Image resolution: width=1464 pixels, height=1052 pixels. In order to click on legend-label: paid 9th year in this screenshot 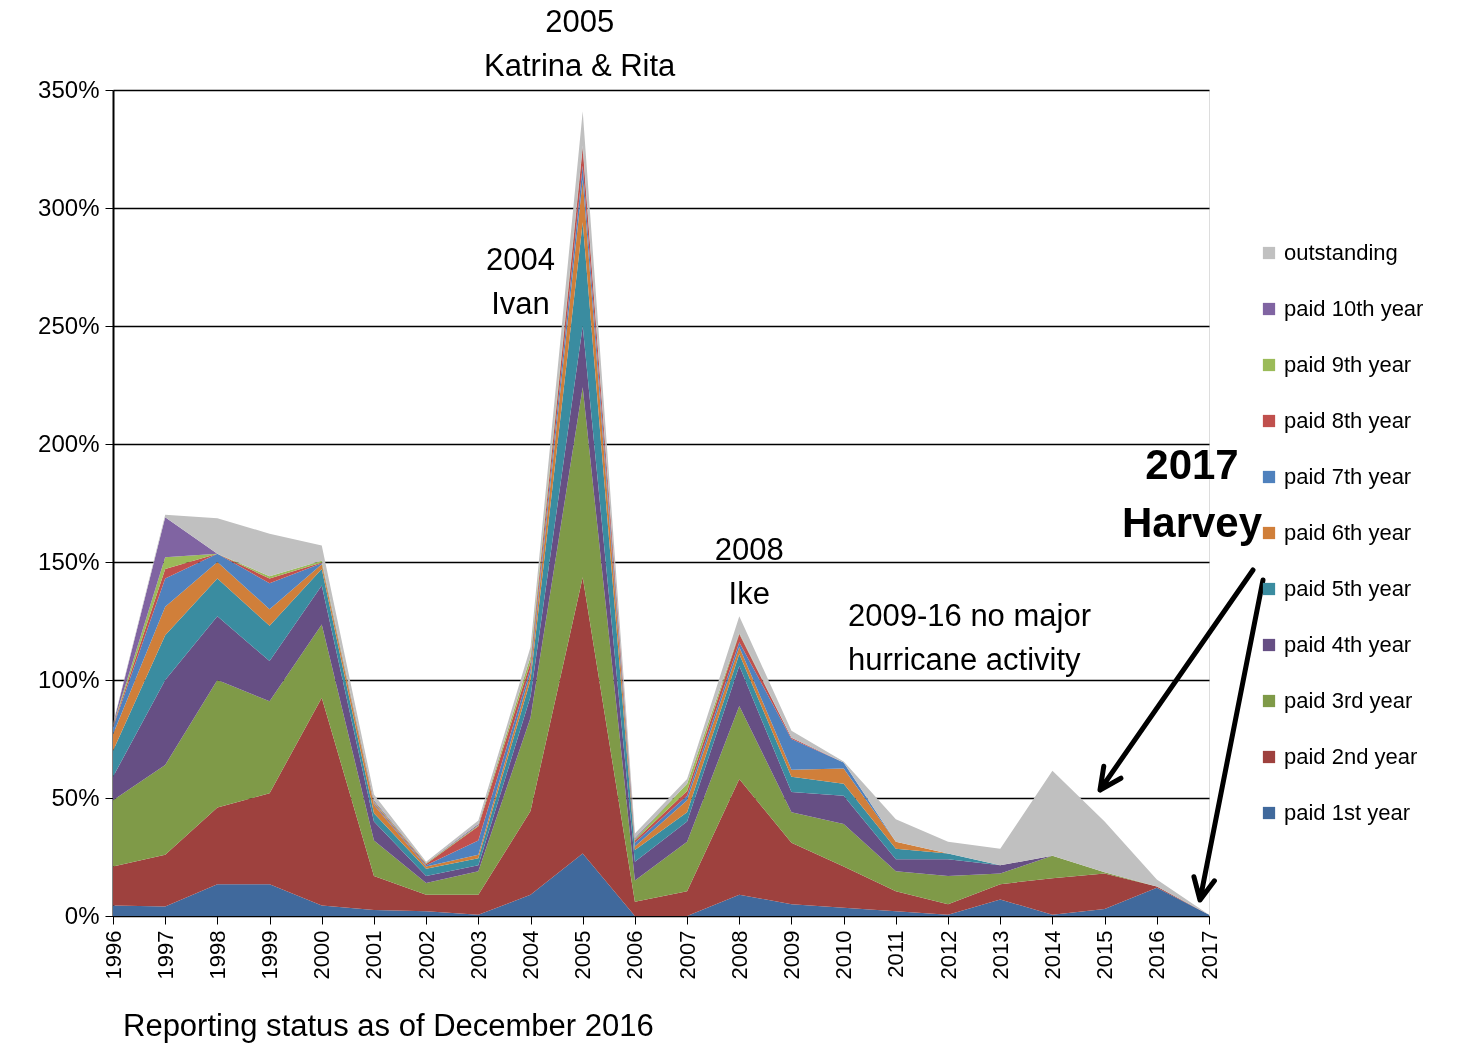, I will do `click(1348, 364)`.